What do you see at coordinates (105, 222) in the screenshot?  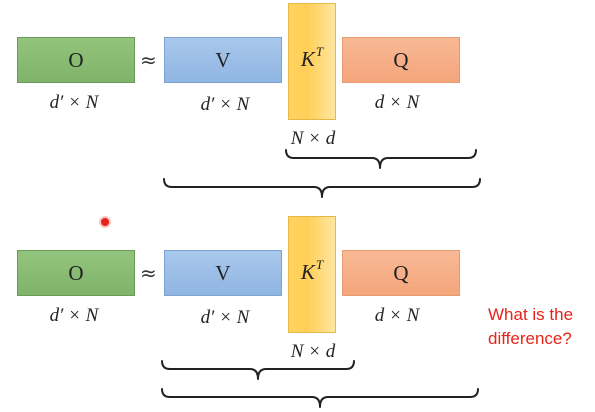 I see `laser-pointer-dot` at bounding box center [105, 222].